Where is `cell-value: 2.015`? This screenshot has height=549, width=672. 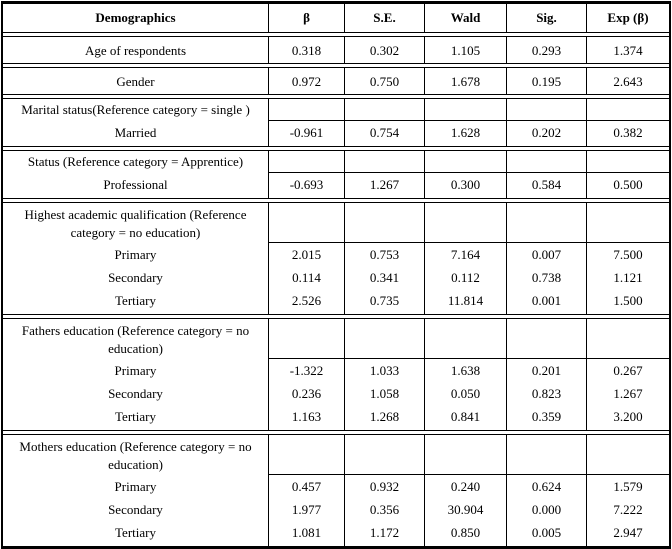 cell-value: 2.015 is located at coordinates (306, 254).